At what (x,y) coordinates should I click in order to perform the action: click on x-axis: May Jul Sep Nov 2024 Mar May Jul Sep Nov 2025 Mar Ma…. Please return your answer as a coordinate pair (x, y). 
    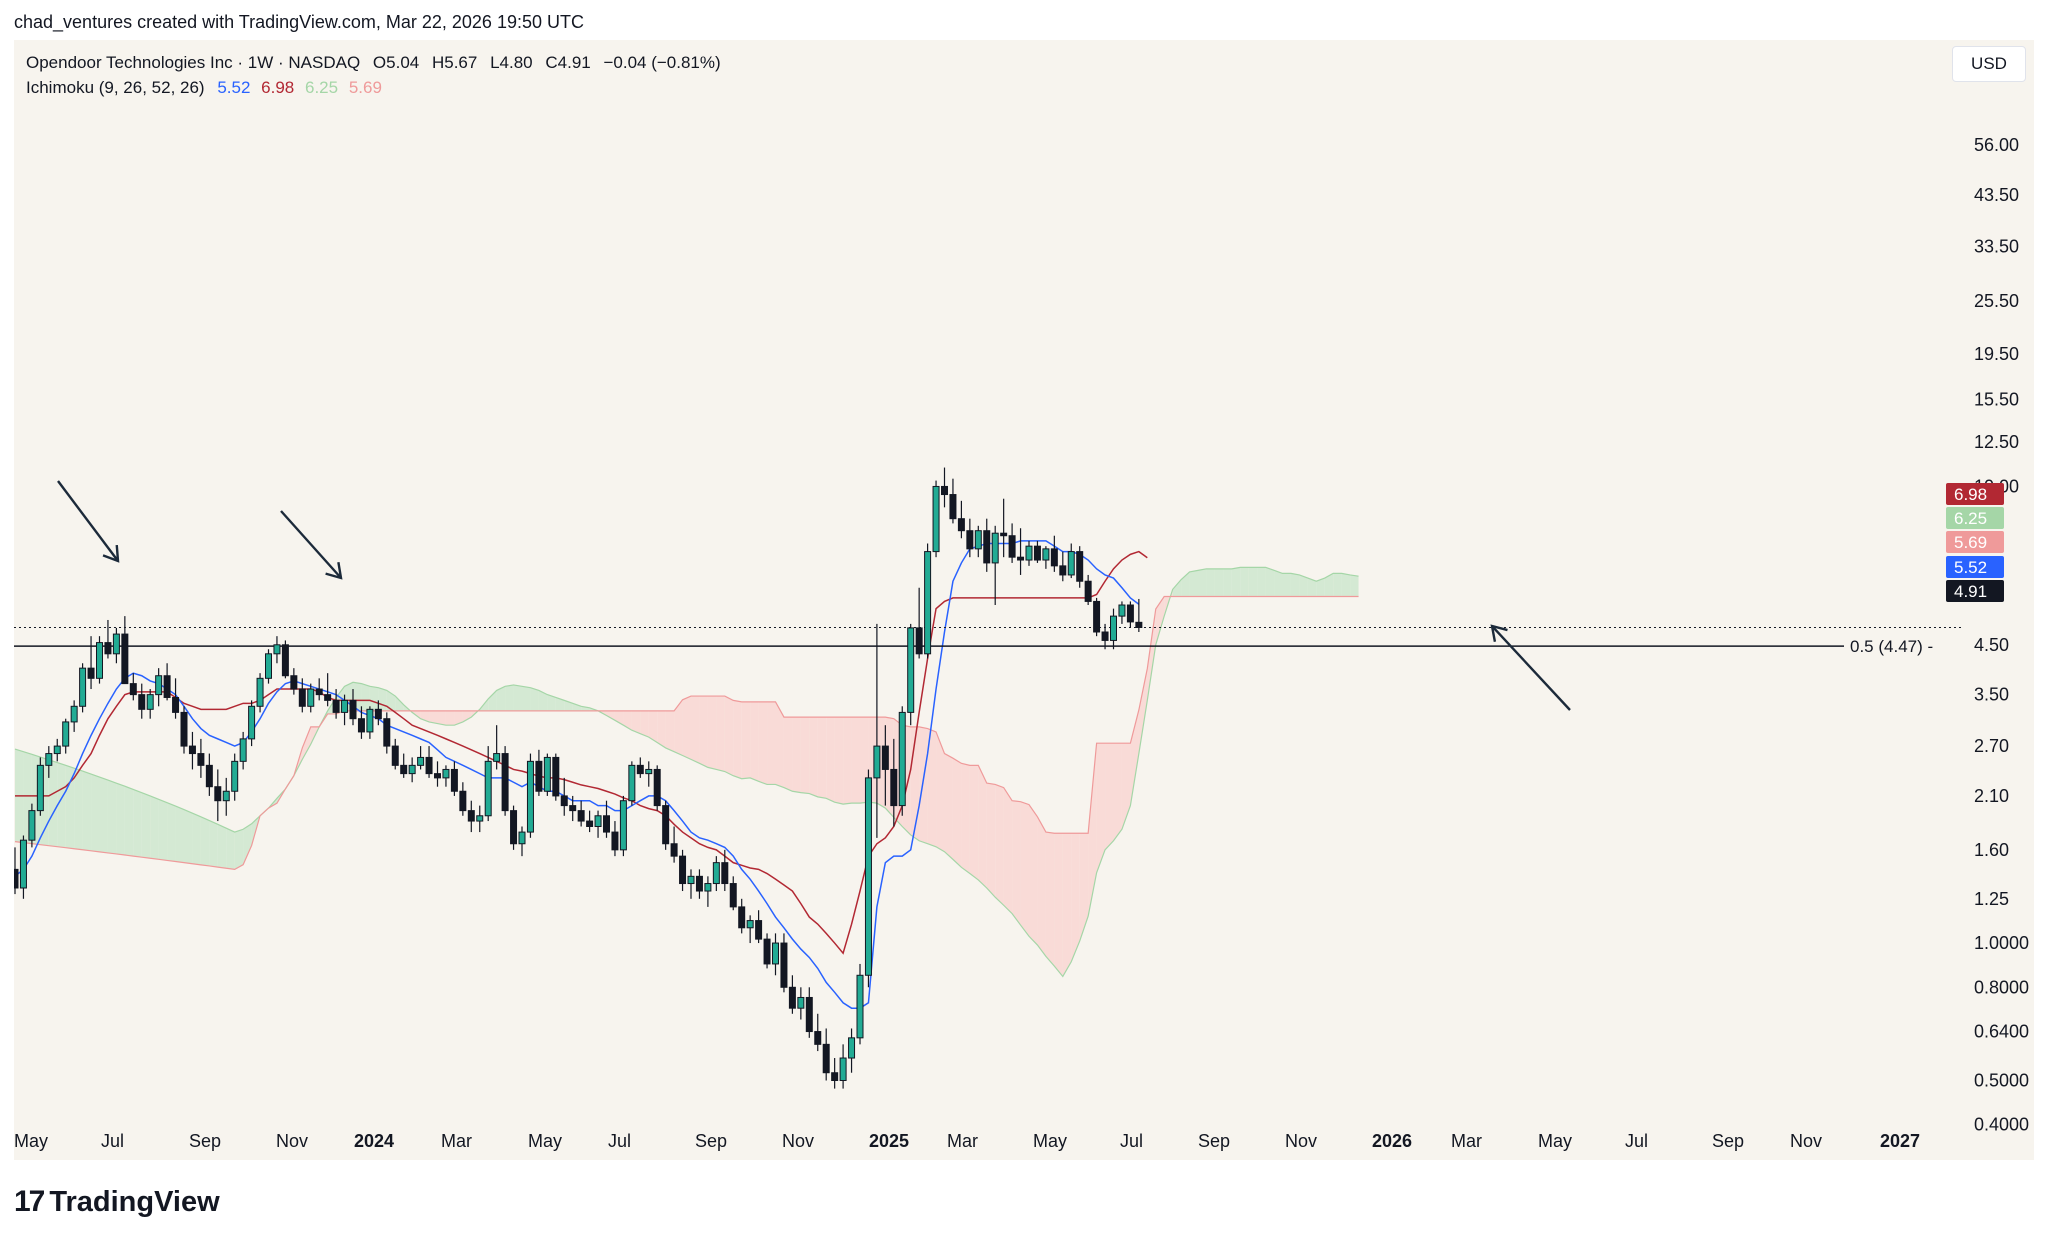
    Looking at the image, I should click on (967, 1141).